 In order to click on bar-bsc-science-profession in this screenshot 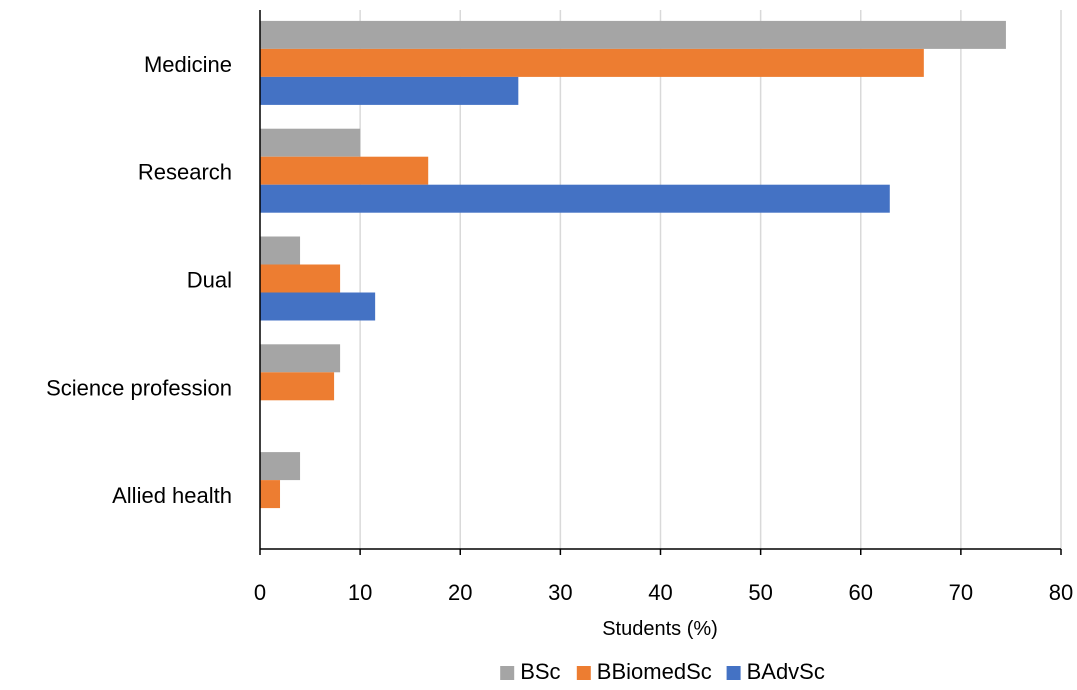, I will do `click(300, 358)`.